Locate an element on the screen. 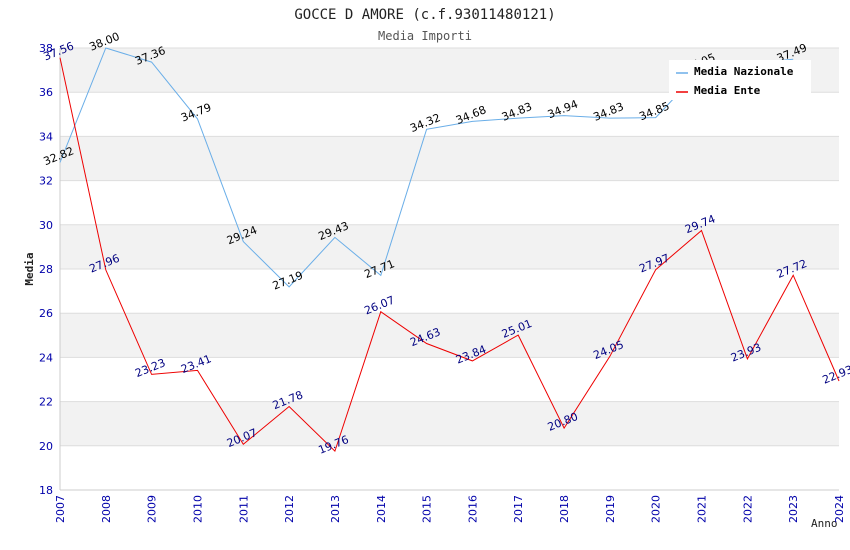 Image resolution: width=850 pixels, height=550 pixels. x-tick-label: 2014 is located at coordinates (381, 509).